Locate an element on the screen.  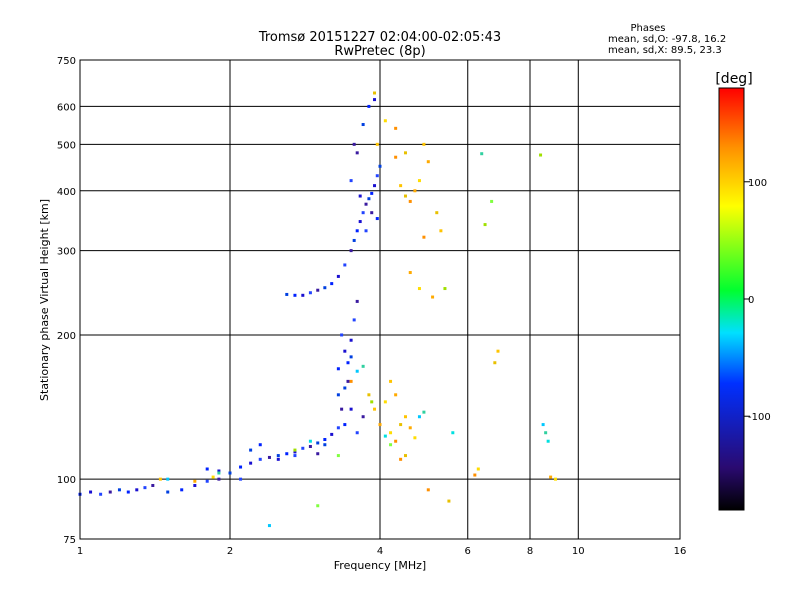
colorbar-ticks: 100 0 -100 is located at coordinates (757, 300).